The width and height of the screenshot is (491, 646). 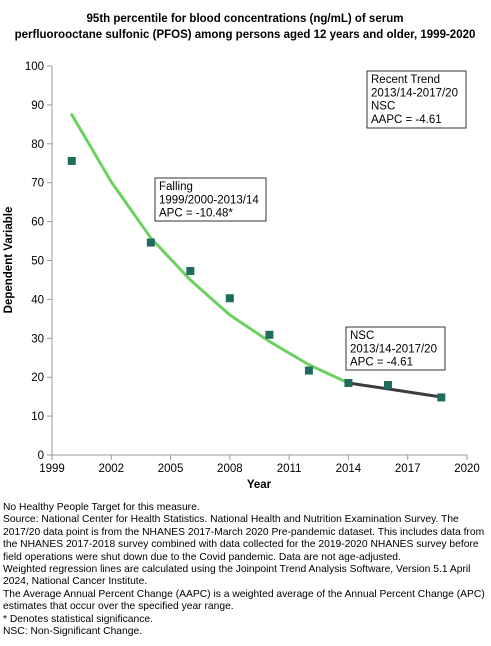 I want to click on x-tick-label: 2008, so click(x=230, y=469).